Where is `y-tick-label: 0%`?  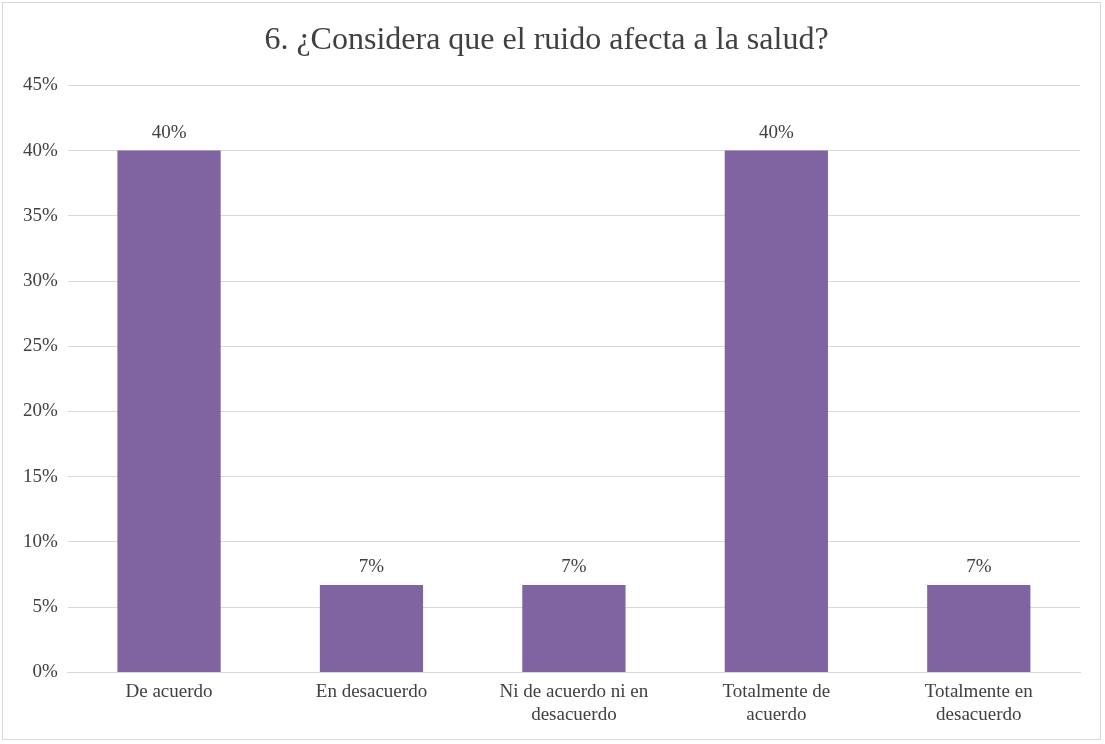
y-tick-label: 0% is located at coordinates (45, 671).